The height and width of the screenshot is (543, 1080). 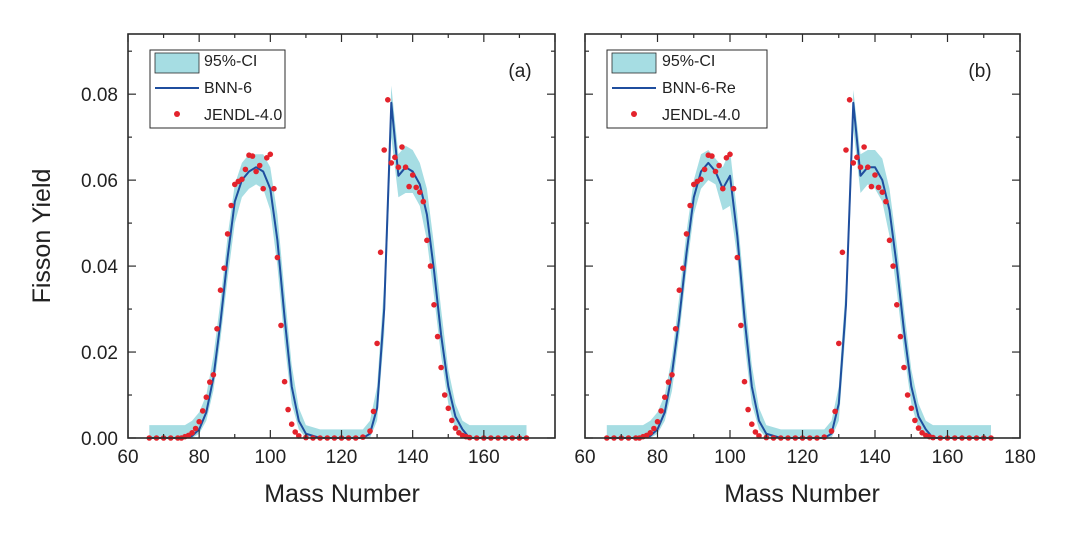 What do you see at coordinates (979, 71) in the screenshot?
I see `panel-b-label: (b)` at bounding box center [979, 71].